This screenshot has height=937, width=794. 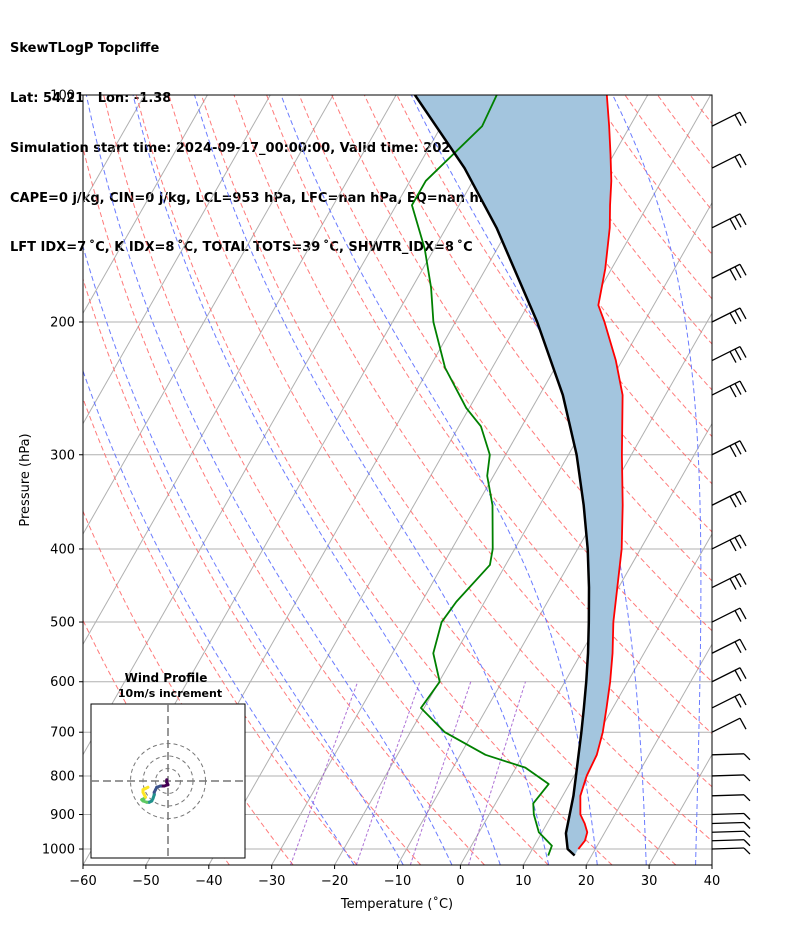 What do you see at coordinates (482, 475) in the screenshot?
I see `dewpoint-line` at bounding box center [482, 475].